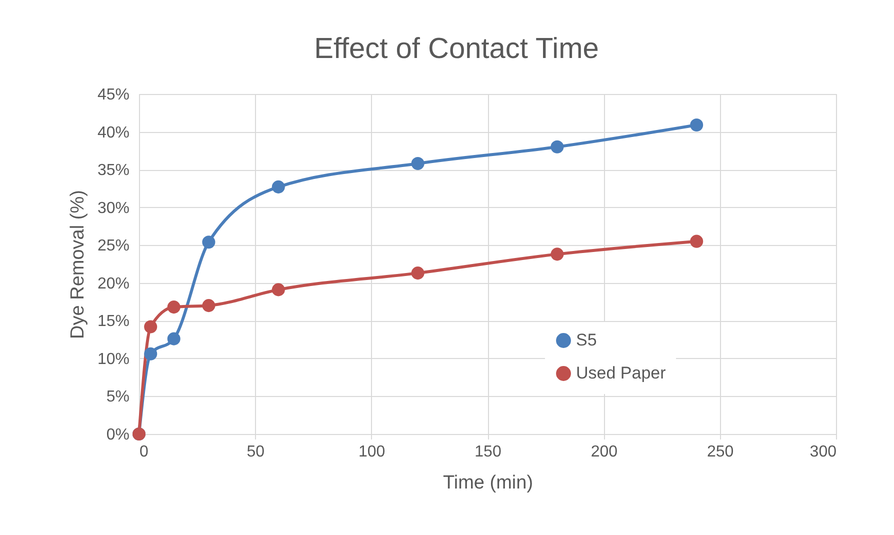  I want to click on x-tick-label: 100, so click(372, 452).